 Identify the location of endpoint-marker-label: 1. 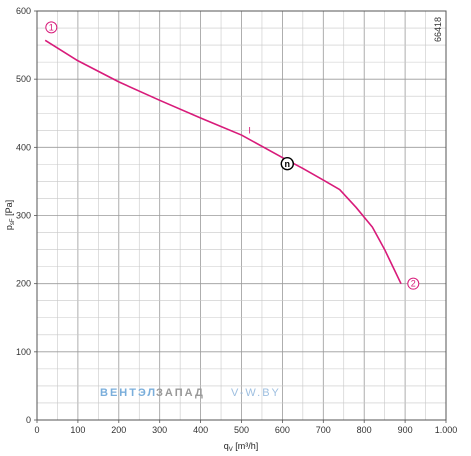
(51, 27).